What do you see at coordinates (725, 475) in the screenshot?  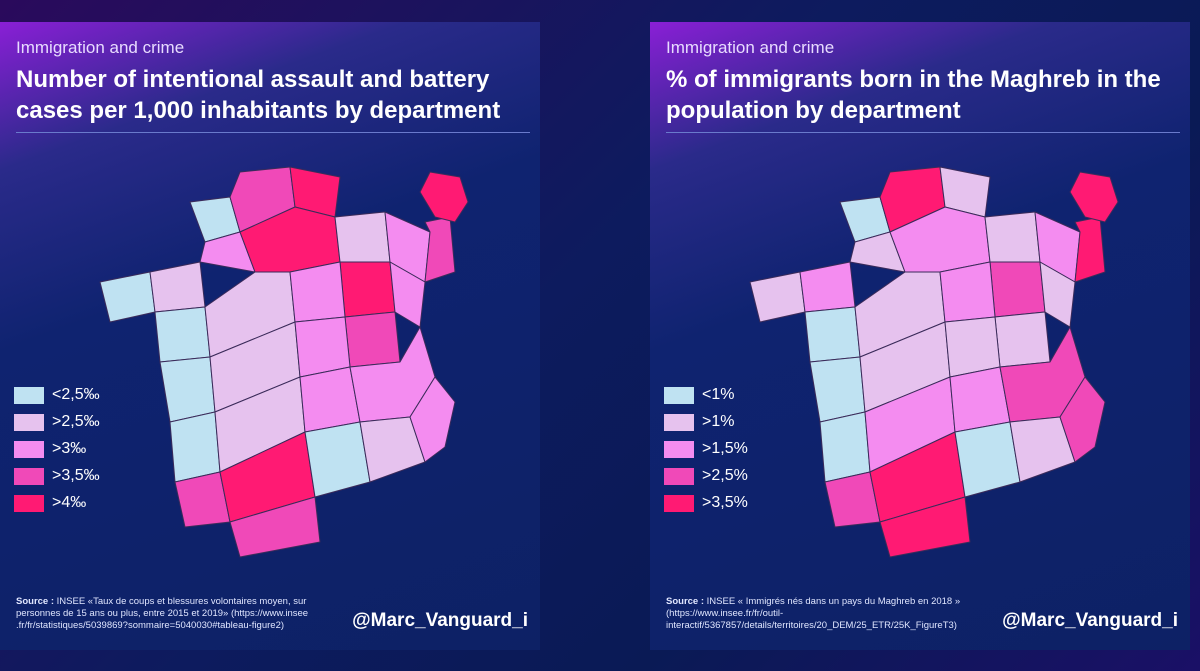 I see `legend-label: >2,5%` at bounding box center [725, 475].